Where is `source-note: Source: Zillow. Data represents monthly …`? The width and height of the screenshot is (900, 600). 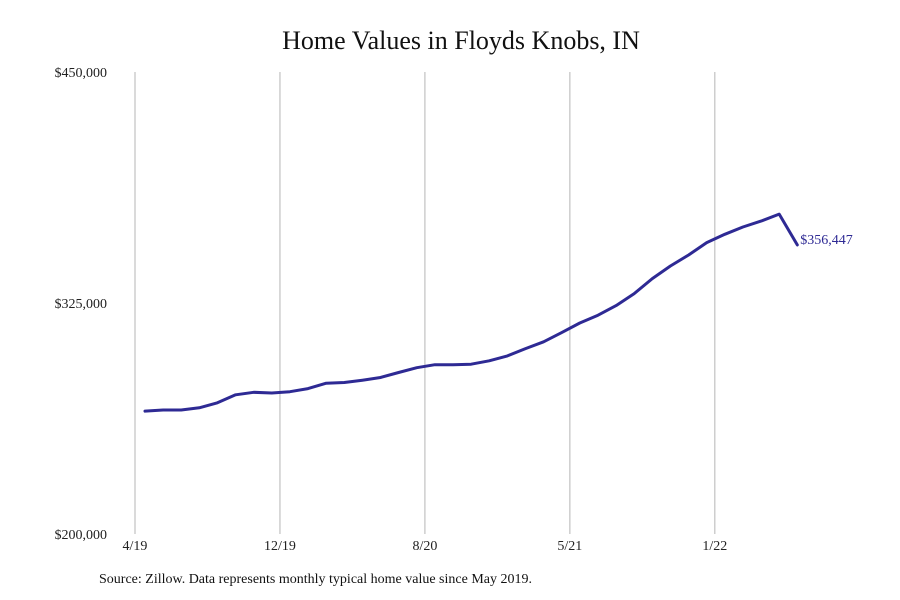 source-note: Source: Zillow. Data represents monthly … is located at coordinates (315, 579).